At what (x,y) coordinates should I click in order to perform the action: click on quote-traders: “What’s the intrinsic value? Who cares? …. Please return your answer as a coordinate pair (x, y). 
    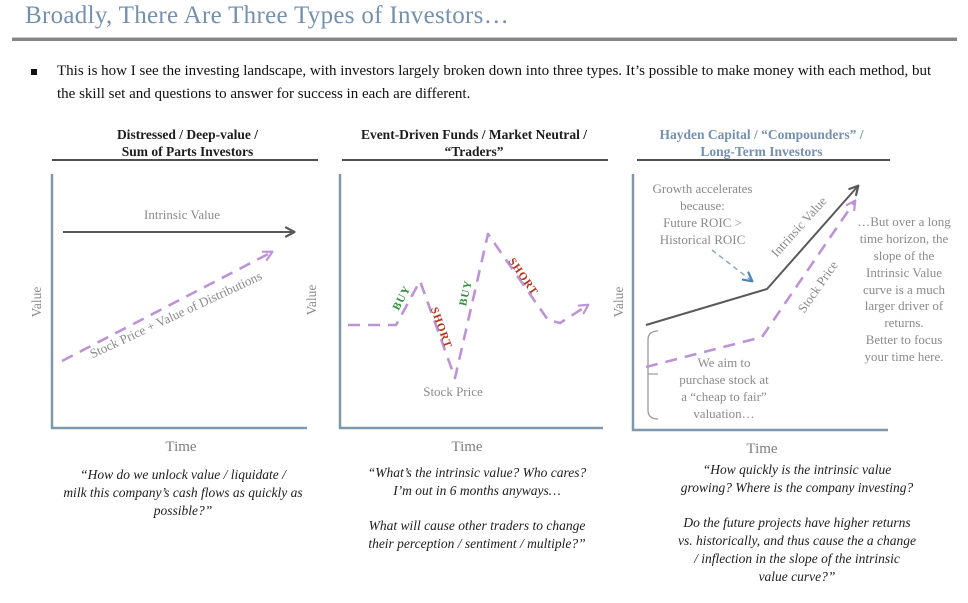
    Looking at the image, I should click on (477, 508).